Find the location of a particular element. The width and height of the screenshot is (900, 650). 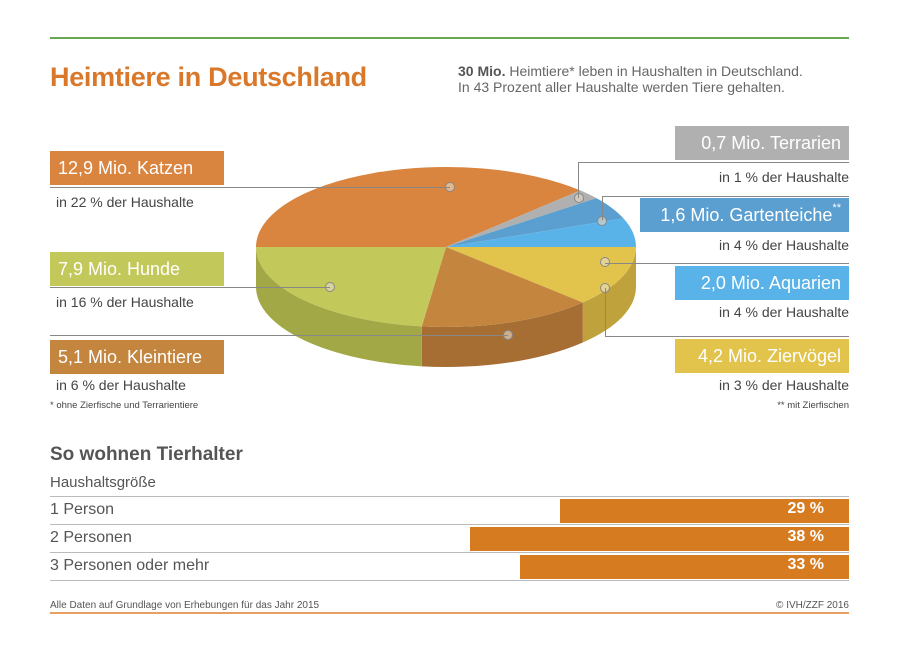

label-gartenteiche-text: 1,6 Mio. Gartenteiche is located at coordinates (746, 215).